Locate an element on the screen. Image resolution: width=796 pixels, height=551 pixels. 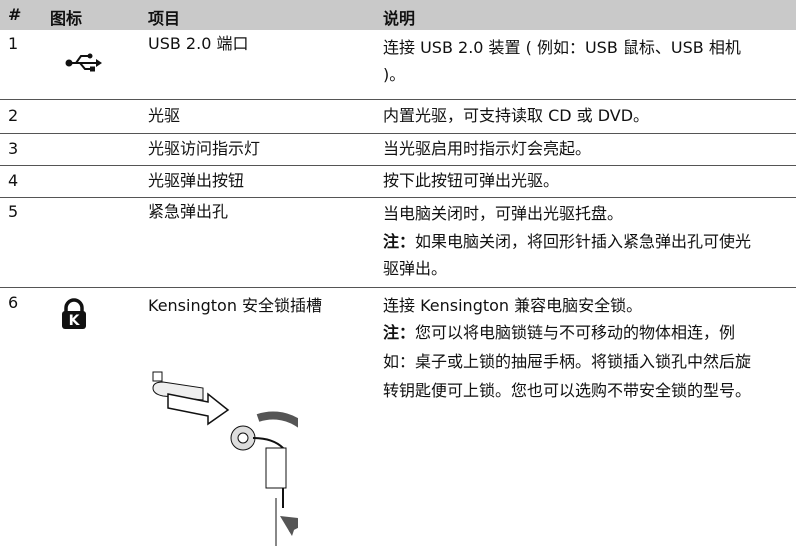
note: 注：如果电脑关闭，将回形针插入紧急弹出孔可使光驱弹出。 is located at coordinates (573, 255).